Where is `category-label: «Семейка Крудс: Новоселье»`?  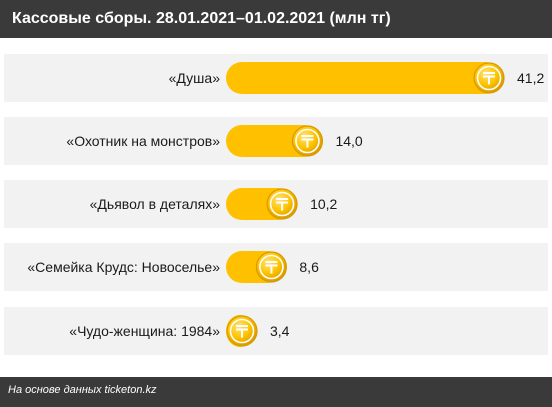 category-label: «Семейка Крудс: Новоселье» is located at coordinates (123, 267).